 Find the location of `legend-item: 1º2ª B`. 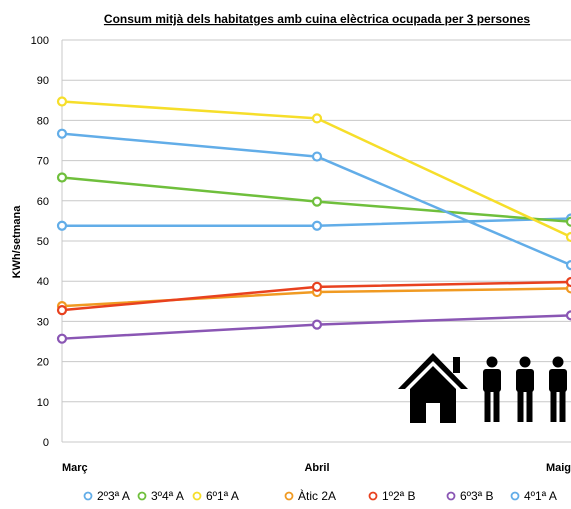

legend-item: 1º2ª B is located at coordinates (392, 496).